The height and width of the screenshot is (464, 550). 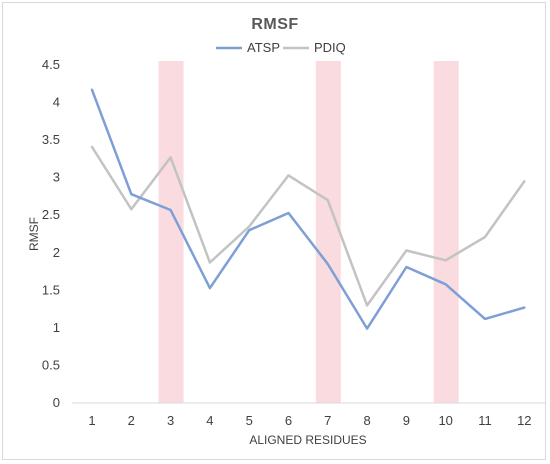 What do you see at coordinates (327, 420) in the screenshot?
I see `x-tick-label: 7` at bounding box center [327, 420].